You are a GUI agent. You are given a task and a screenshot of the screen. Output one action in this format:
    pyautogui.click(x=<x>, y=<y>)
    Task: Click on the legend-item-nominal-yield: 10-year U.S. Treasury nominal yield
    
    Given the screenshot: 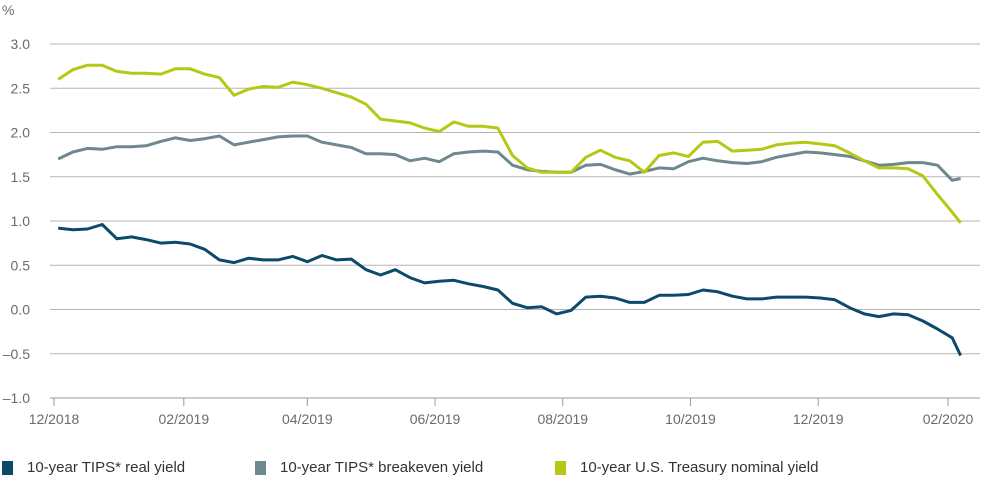 What is the action you would take?
    pyautogui.click(x=686, y=467)
    